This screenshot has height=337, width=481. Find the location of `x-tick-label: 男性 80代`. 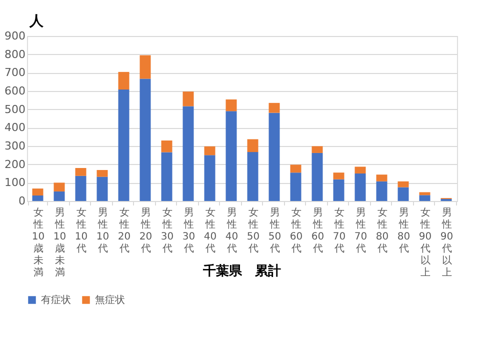

x-tick-label: 男性 80代 is located at coordinates (403, 231).